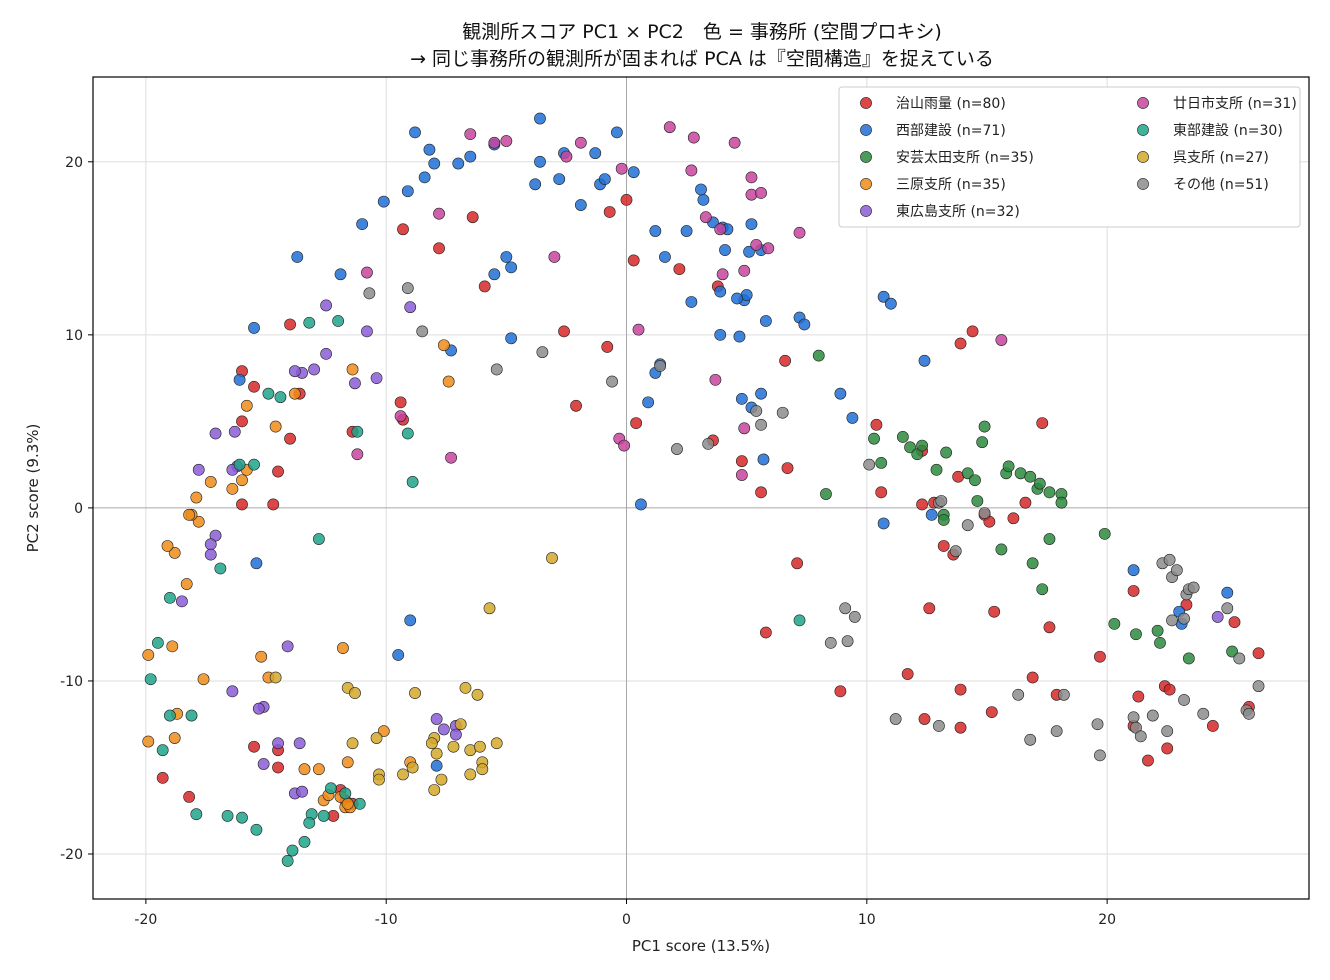 This screenshot has width=1330, height=980. Describe the element at coordinates (74, 336) in the screenshot. I see `y-tick-label: 10` at that location.